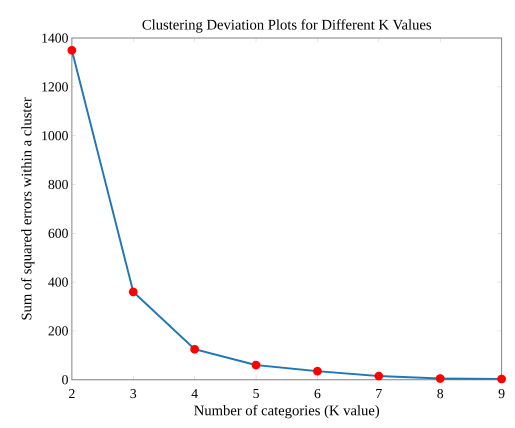 Image resolution: width=515 pixels, height=428 pixels. I want to click on y-tick-label: 800, so click(58, 185).